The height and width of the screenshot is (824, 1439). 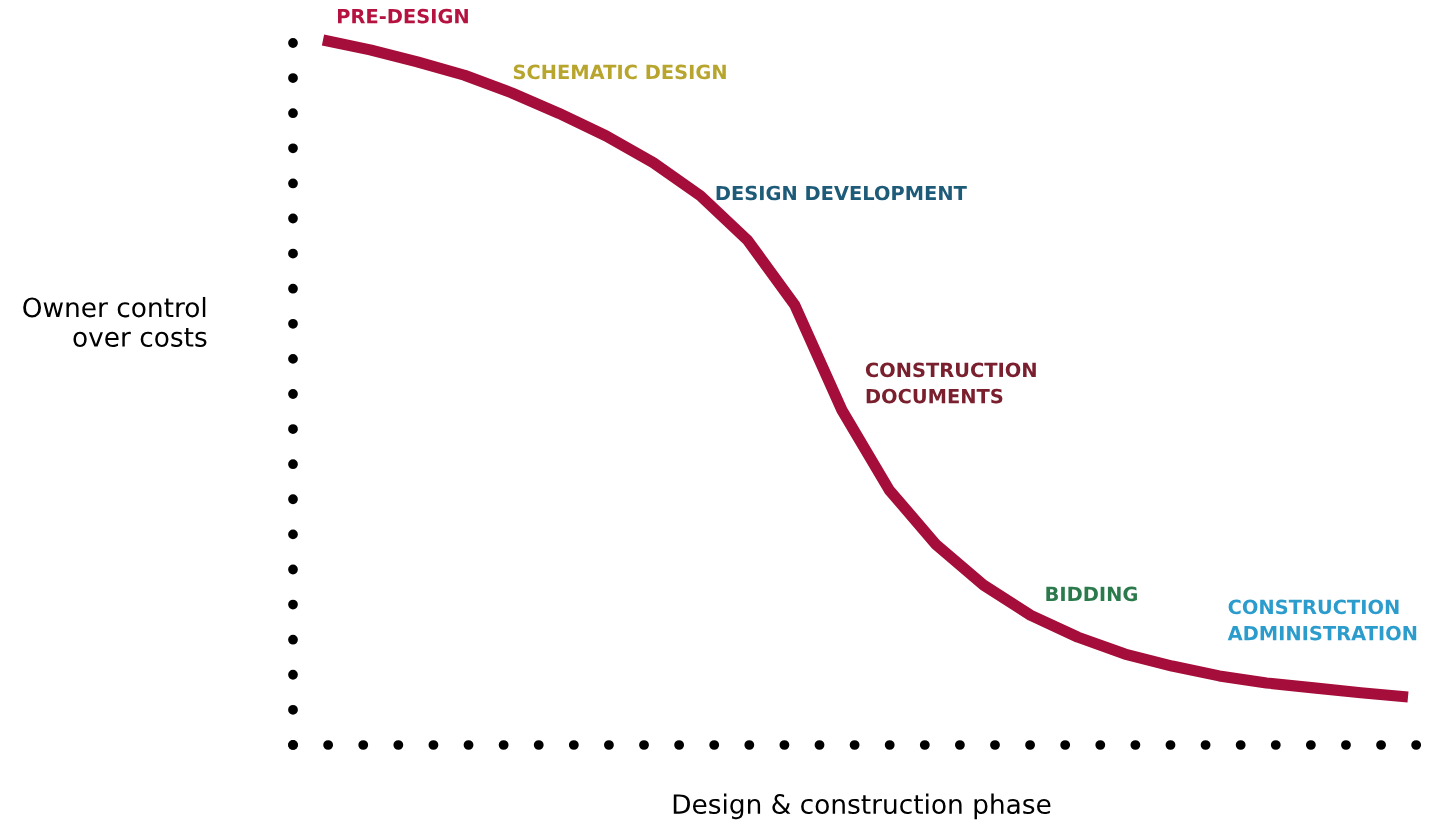 I want to click on annotation: SCHEMATIC DESIGN, so click(x=619, y=72).